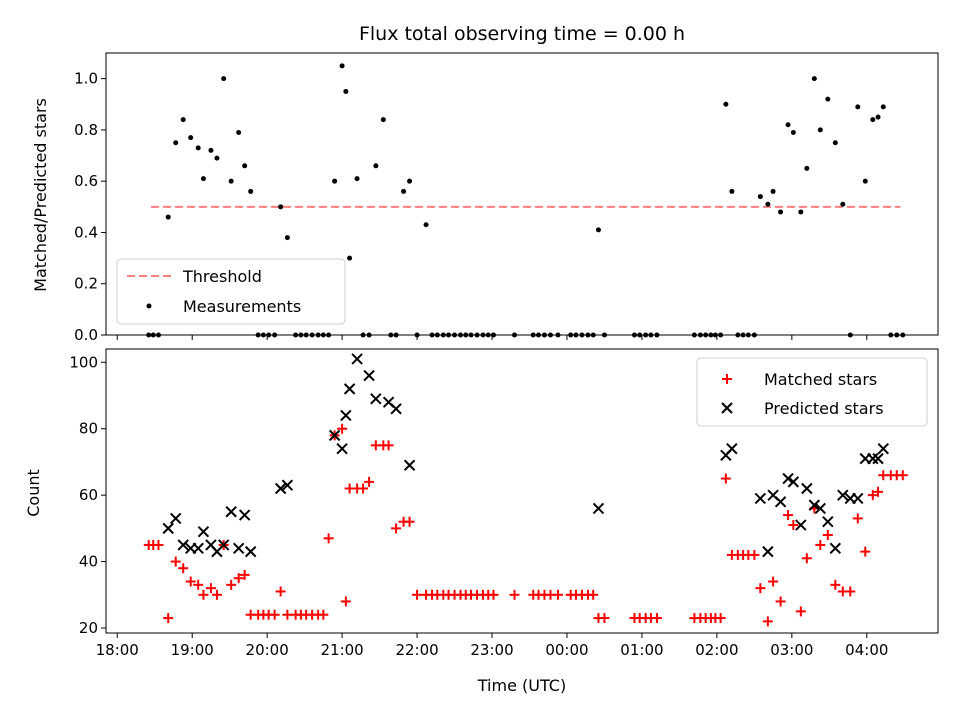 Image resolution: width=960 pixels, height=720 pixels. Describe the element at coordinates (242, 306) in the screenshot. I see `legend-measurements-label: Measurements` at that location.